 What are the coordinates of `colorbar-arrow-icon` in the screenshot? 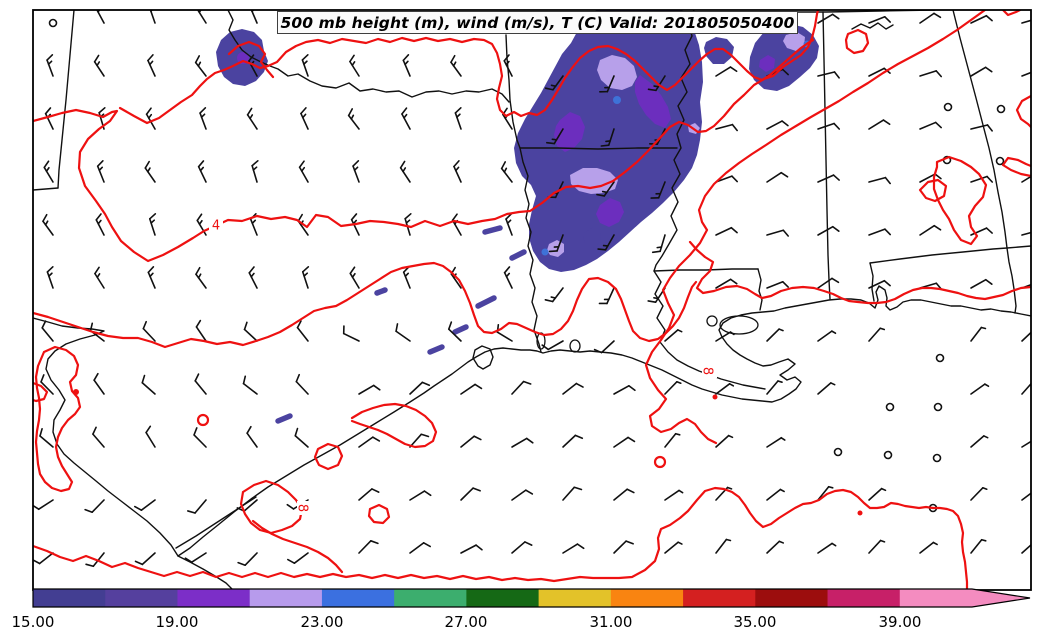 It's located at (1001, 598).